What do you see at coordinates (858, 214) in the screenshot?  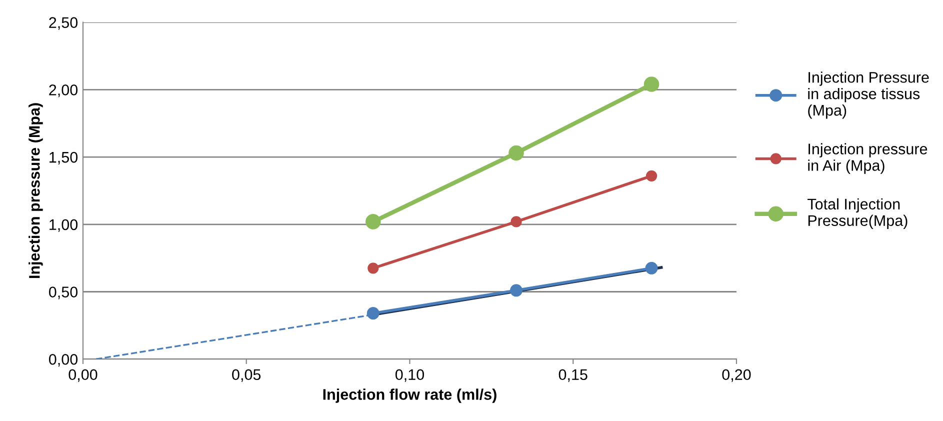 I see `legend-label: Total Injection Pressure(Mpa)` at bounding box center [858, 214].